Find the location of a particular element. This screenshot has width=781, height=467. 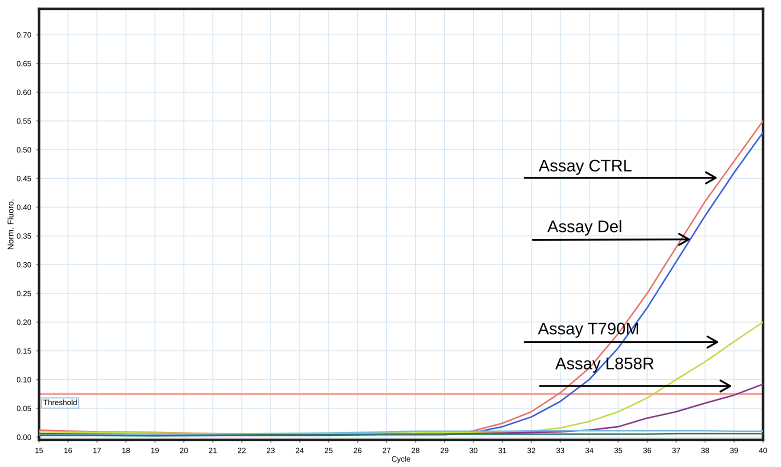

annotation: Assay CTRL is located at coordinates (585, 167).